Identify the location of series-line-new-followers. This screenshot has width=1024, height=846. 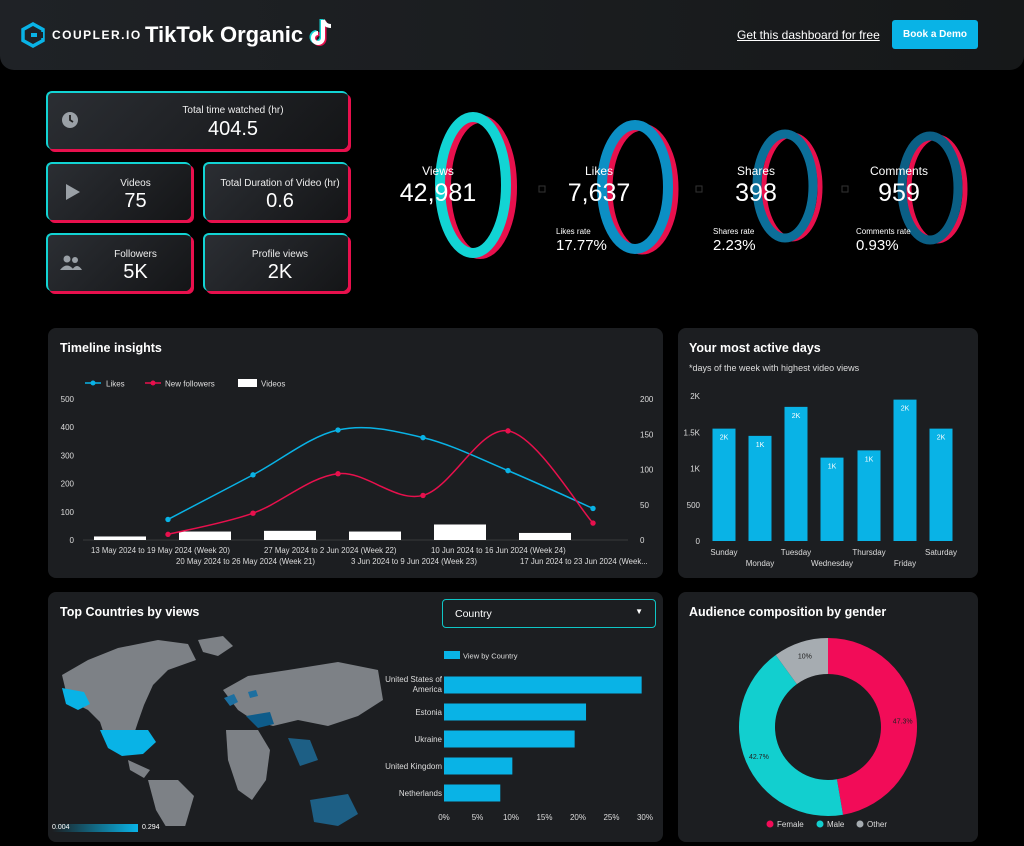
(380, 483).